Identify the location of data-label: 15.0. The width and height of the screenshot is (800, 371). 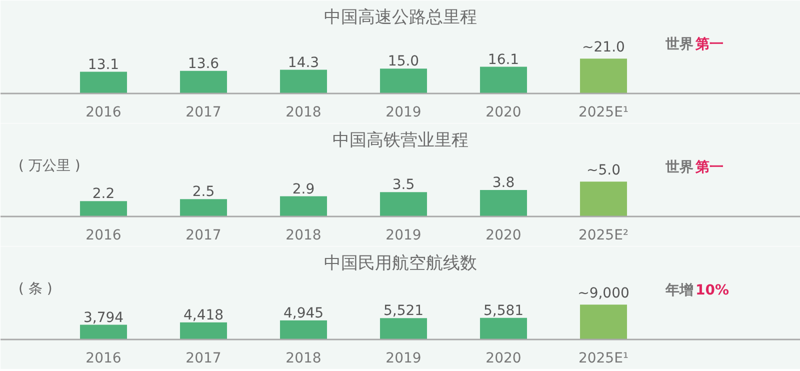
(404, 62).